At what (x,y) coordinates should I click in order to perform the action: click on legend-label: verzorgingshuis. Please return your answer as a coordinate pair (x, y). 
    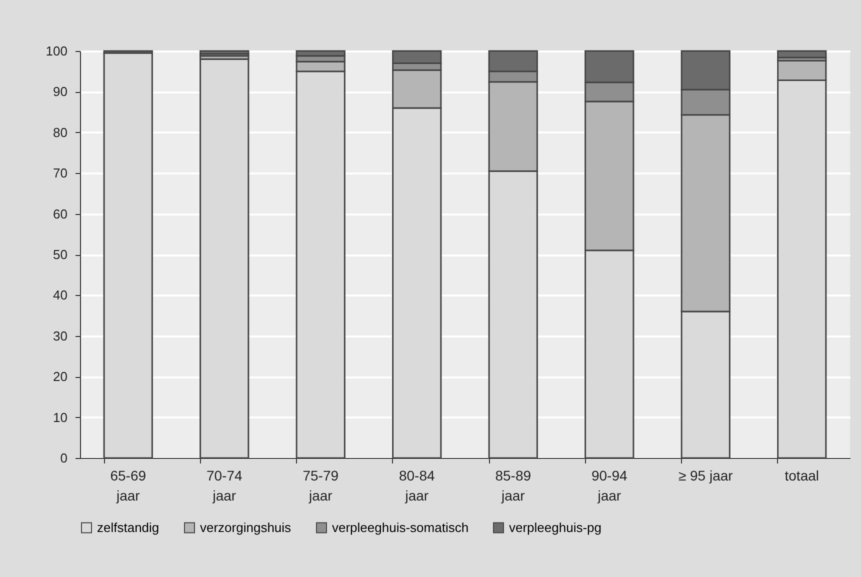
    Looking at the image, I should click on (246, 527).